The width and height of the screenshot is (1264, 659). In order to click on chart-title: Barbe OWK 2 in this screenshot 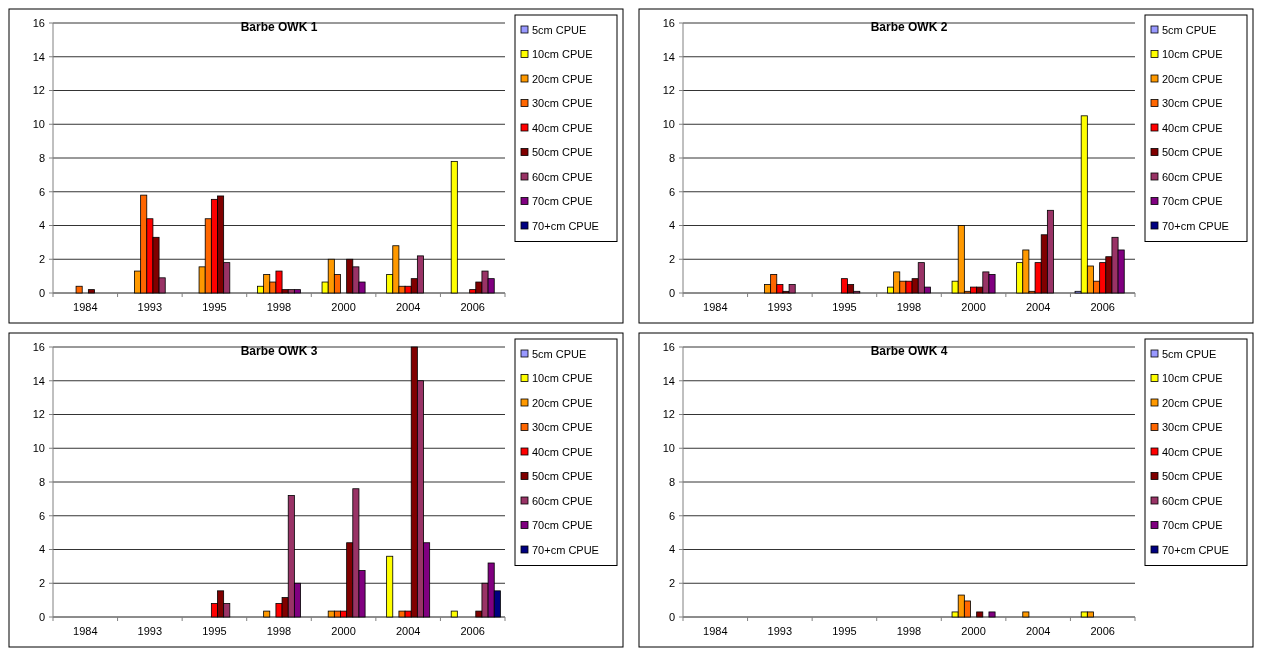, I will do `click(909, 27)`.